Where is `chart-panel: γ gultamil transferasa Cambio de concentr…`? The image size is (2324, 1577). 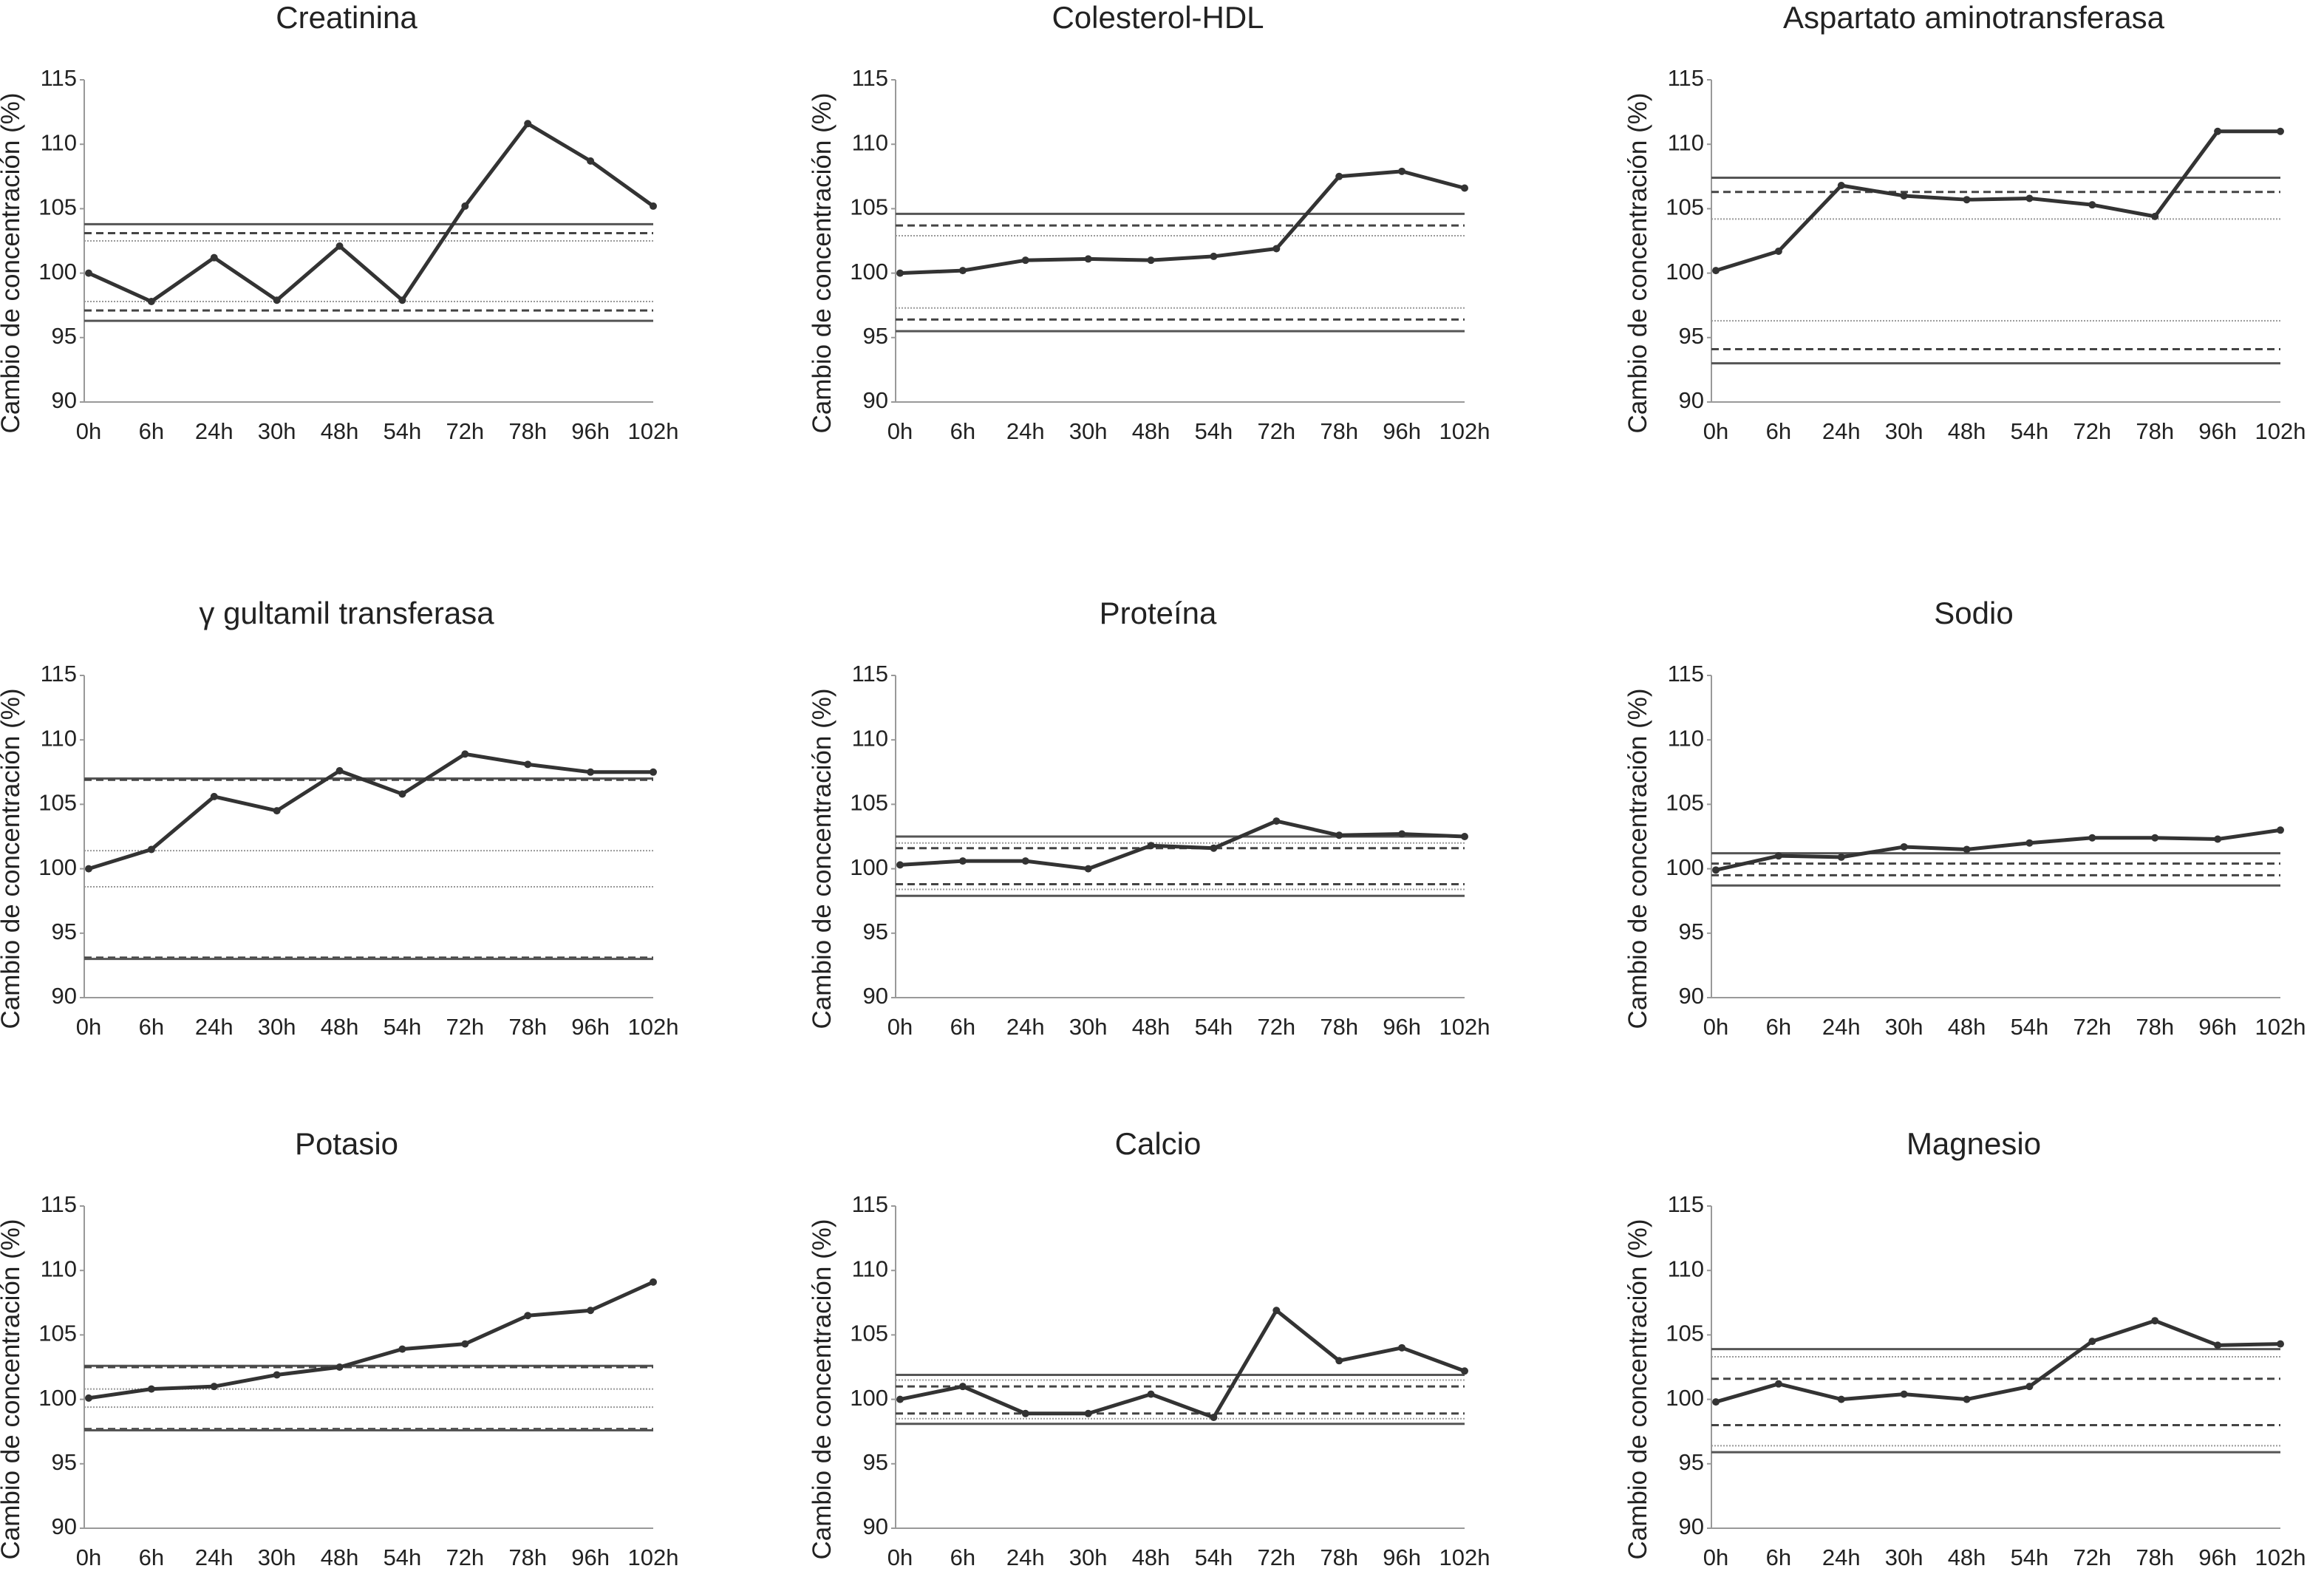 chart-panel: γ gultamil transferasa Cambio de concentr… is located at coordinates (339, 818).